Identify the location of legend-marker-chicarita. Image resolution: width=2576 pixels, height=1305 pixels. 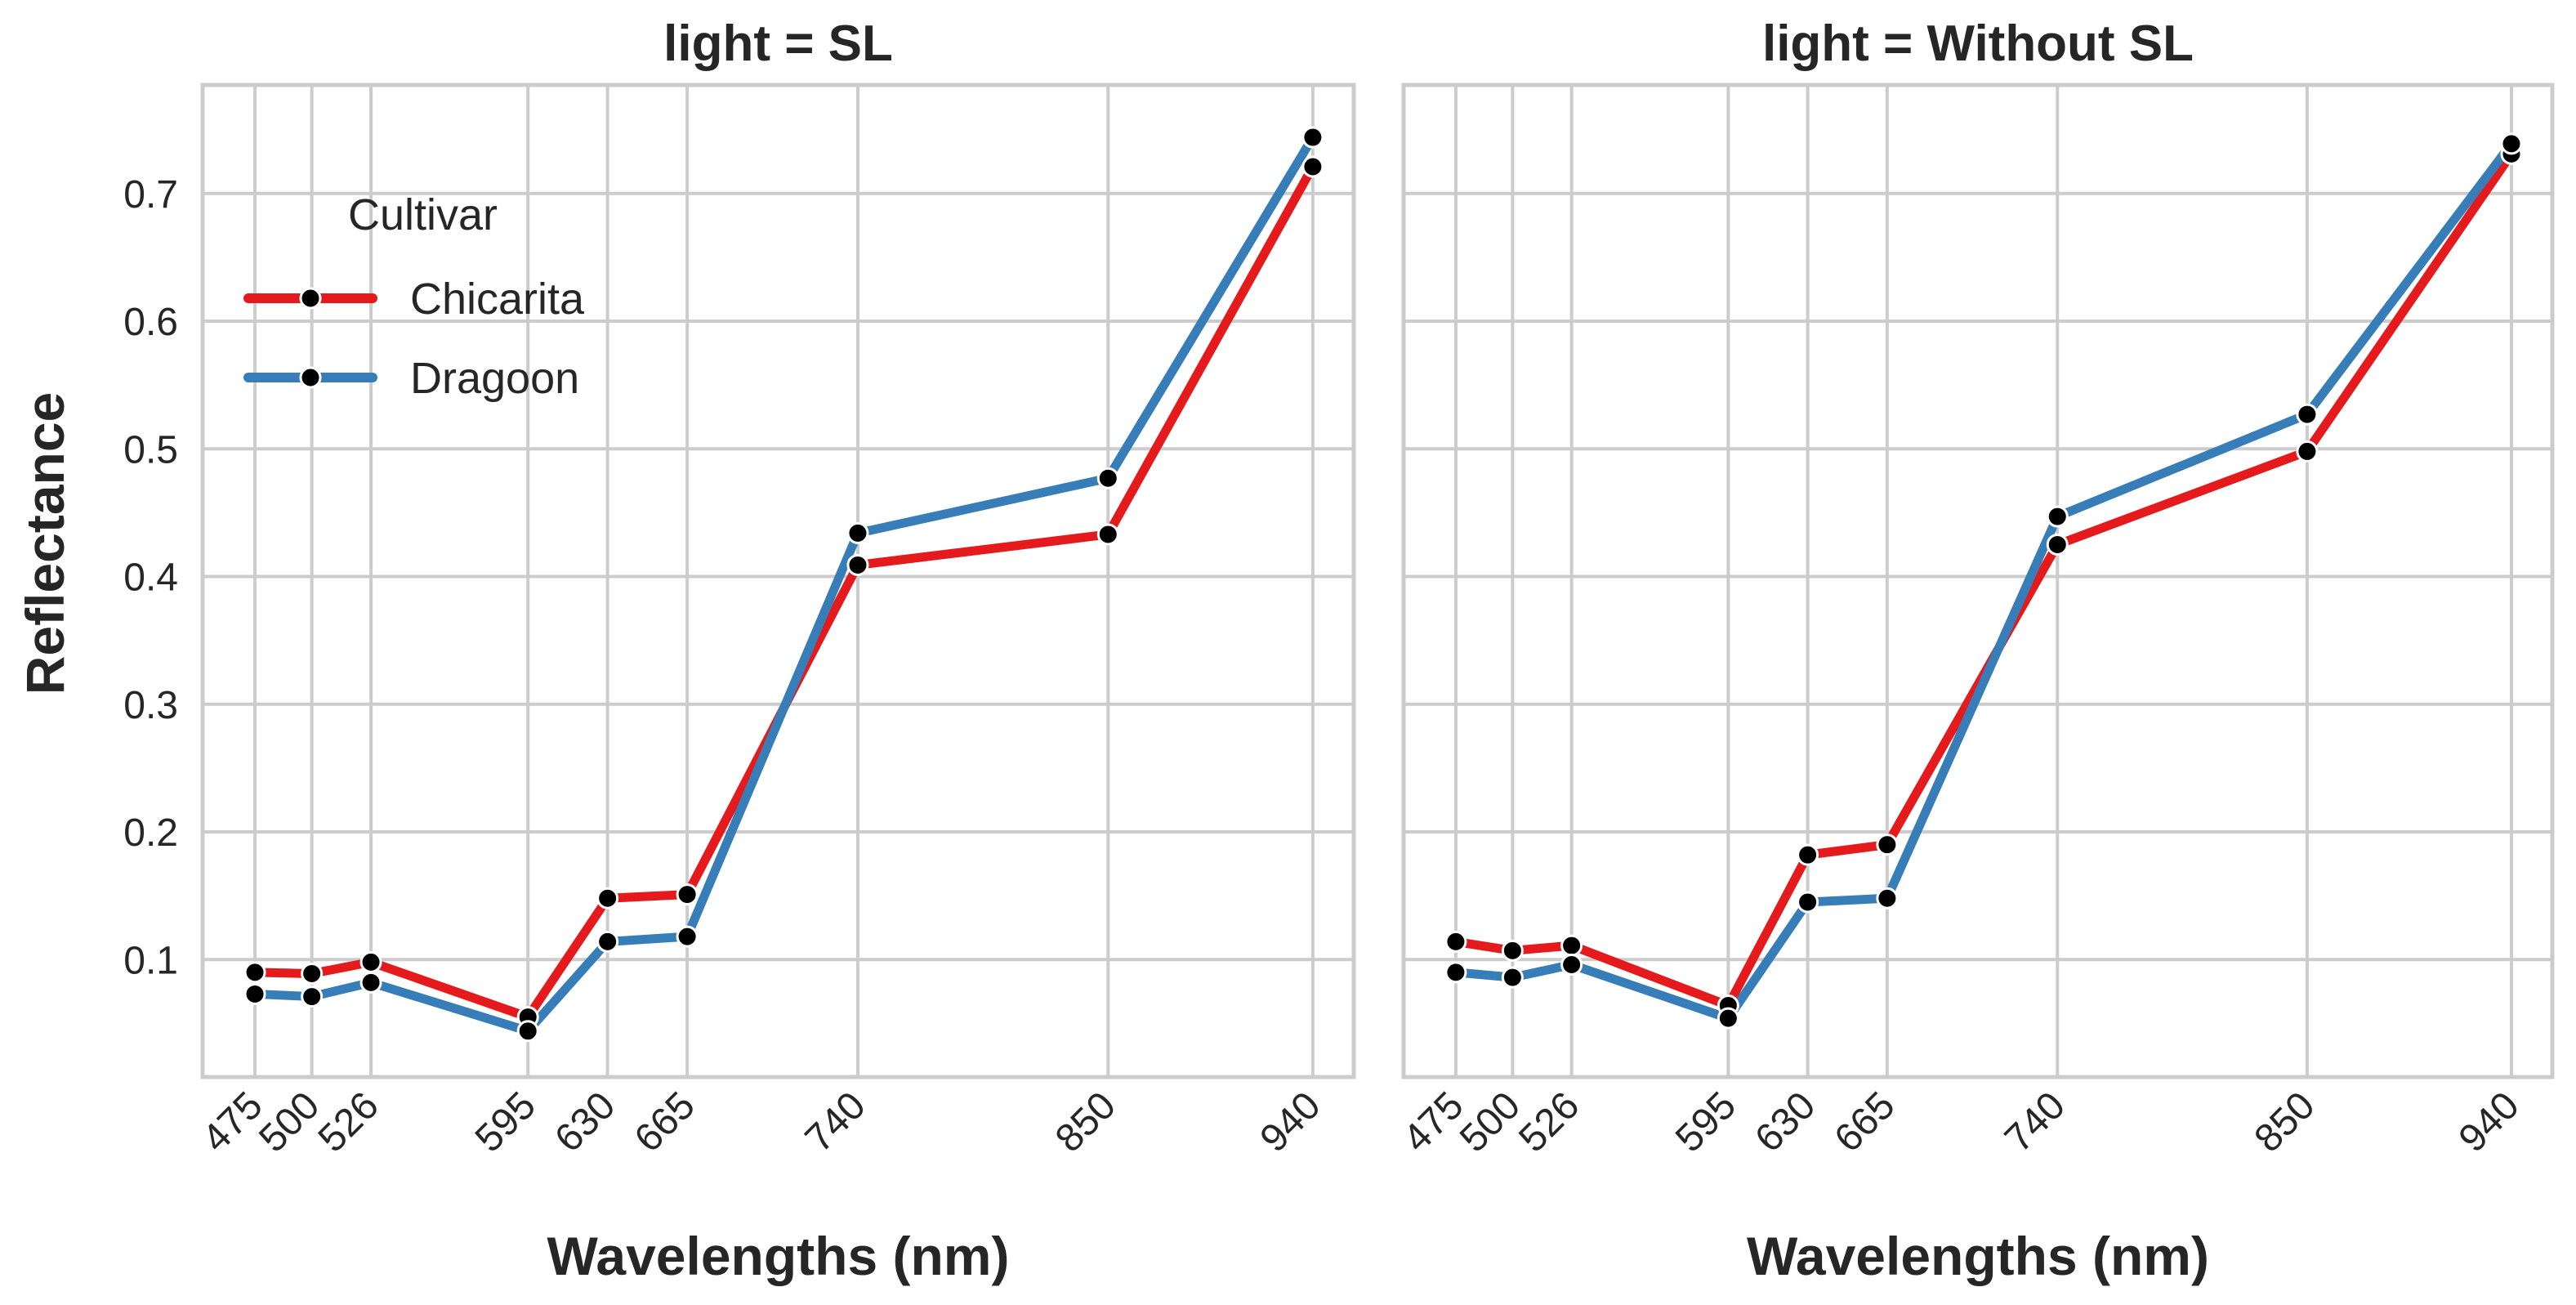
(311, 298).